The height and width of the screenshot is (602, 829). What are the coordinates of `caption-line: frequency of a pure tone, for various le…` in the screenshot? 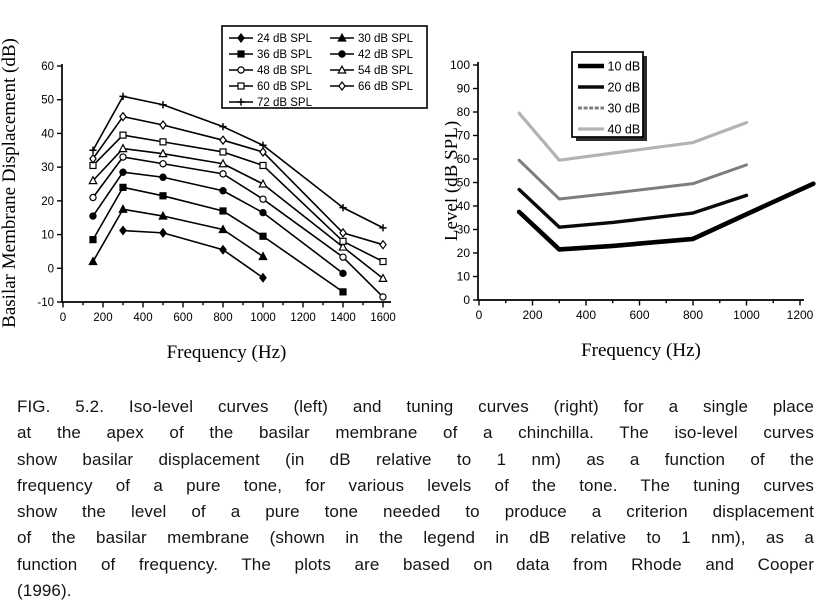 It's located at (415, 485).